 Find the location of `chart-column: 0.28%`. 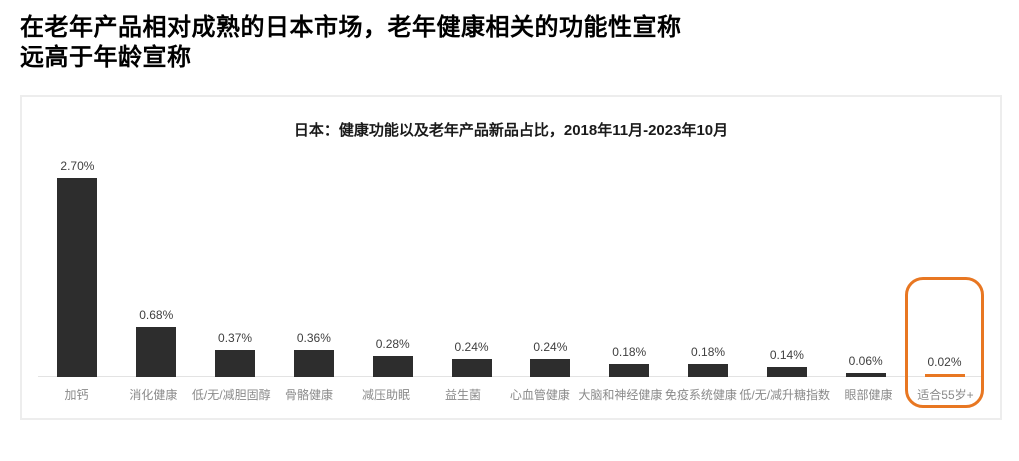

chart-column: 0.28% is located at coordinates (392, 261).